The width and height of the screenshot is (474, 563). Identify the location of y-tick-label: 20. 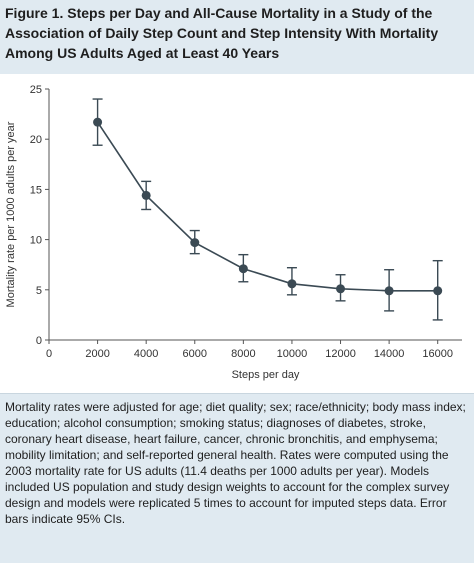
(36, 140).